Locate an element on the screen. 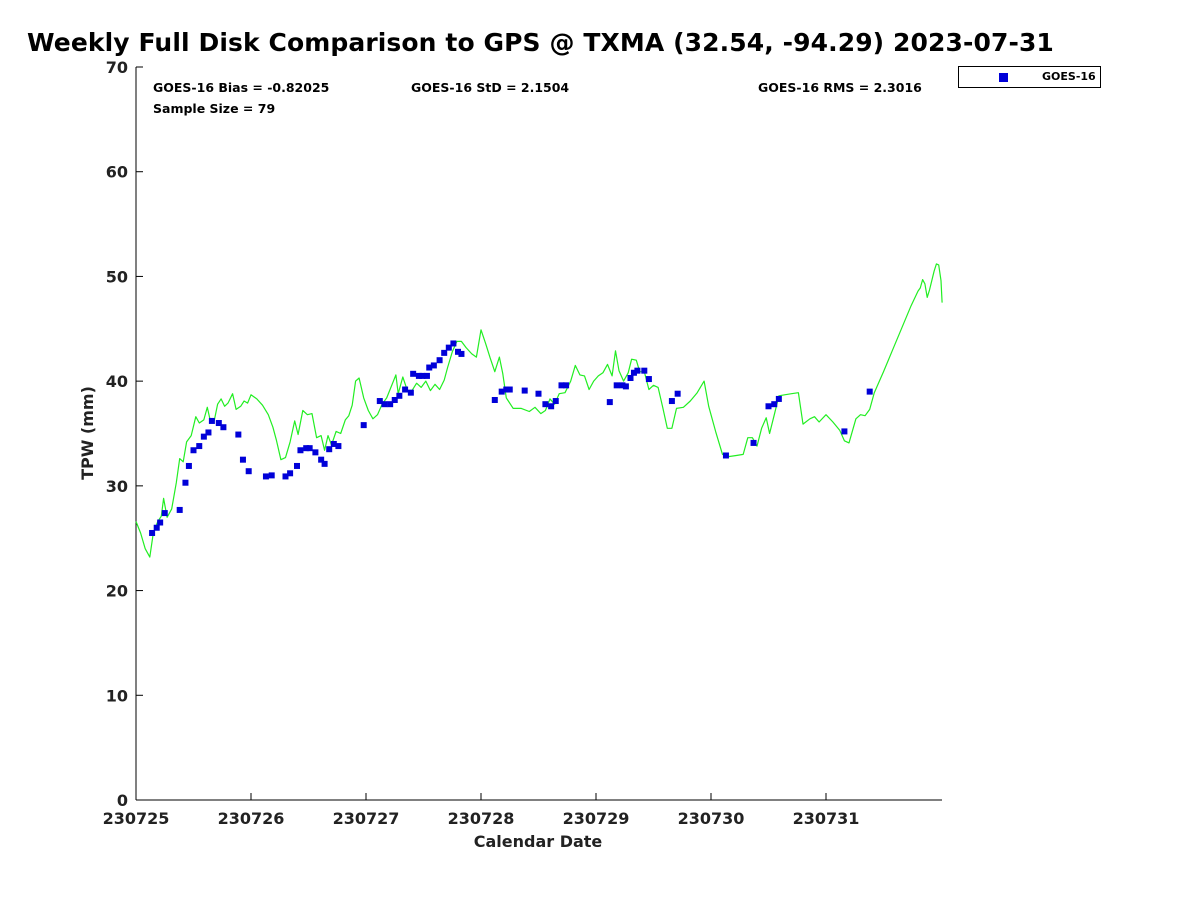 Image resolution: width=1200 pixels, height=900 pixels. y-axis-label: TPW (mm) is located at coordinates (87, 433).